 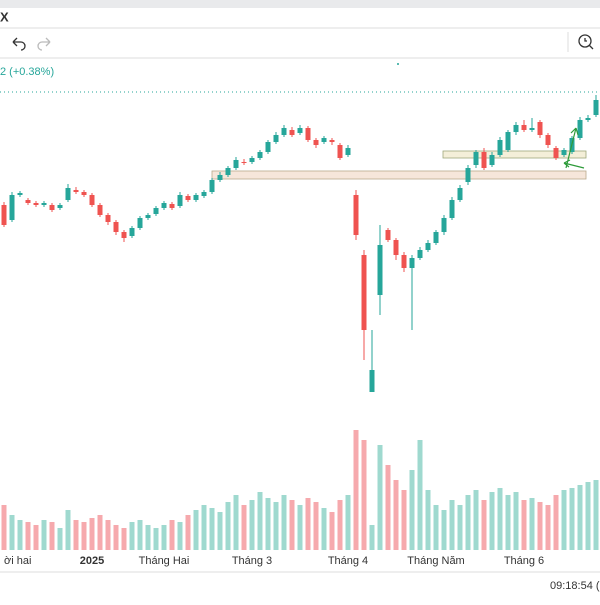 What do you see at coordinates (575, 586) in the screenshot?
I see `clock: 09:18:54 (` at bounding box center [575, 586].